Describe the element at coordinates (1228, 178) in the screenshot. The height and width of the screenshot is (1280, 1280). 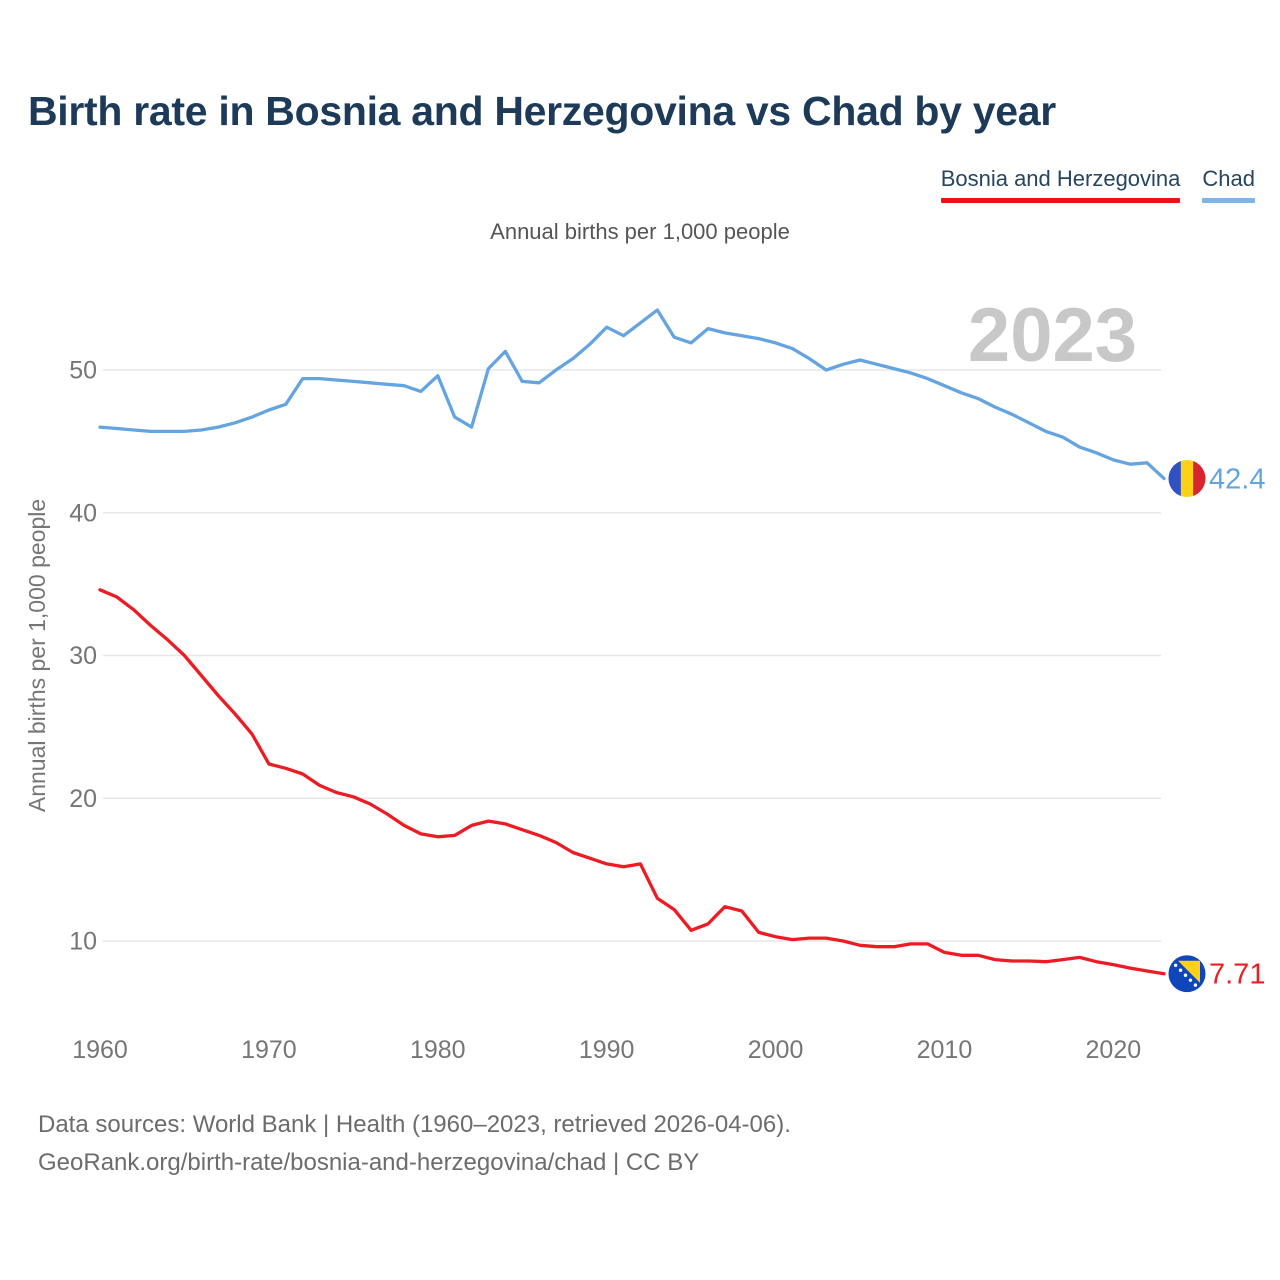
I see `legend-label-chad: Chad` at that location.